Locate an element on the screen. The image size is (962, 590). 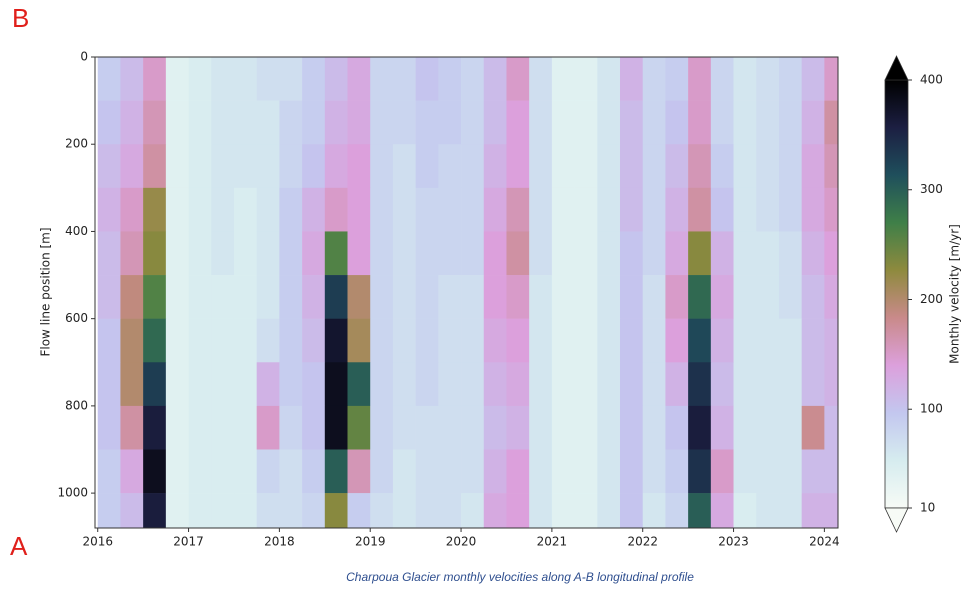
colorbar-label: Monthly velocity [m/yr] is located at coordinates (955, 294).